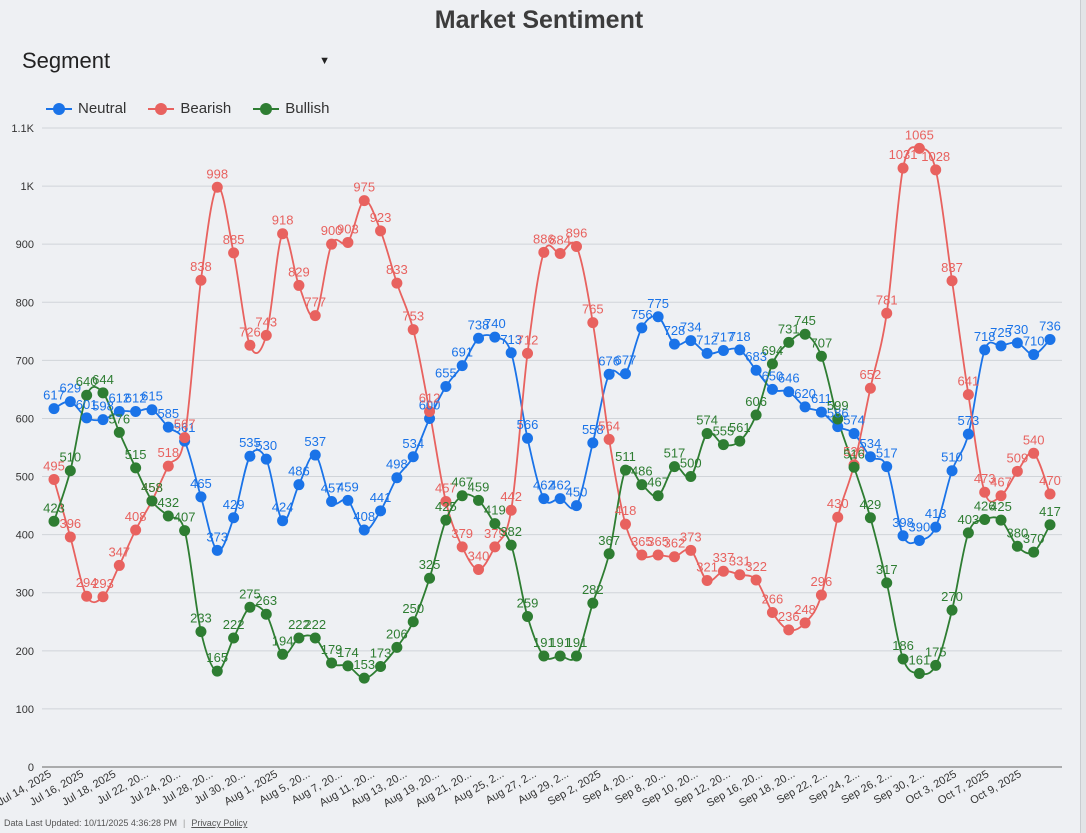 This screenshot has width=1086, height=833. Describe the element at coordinates (266, 321) in the screenshot. I see `data-label-bearish: 743` at that location.